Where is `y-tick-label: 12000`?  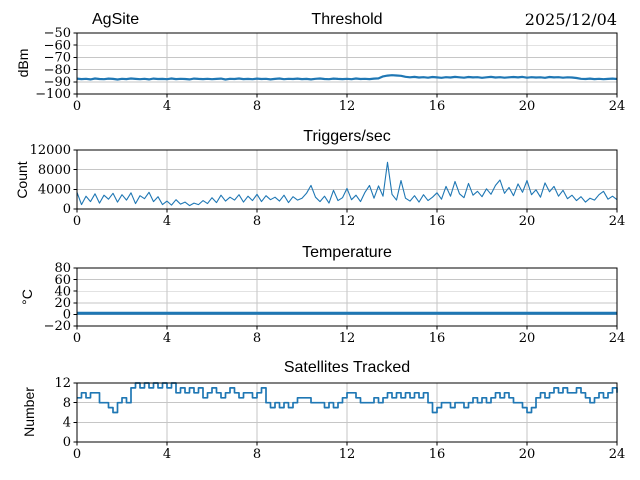
y-tick-label: 12000 is located at coordinates (50, 150).